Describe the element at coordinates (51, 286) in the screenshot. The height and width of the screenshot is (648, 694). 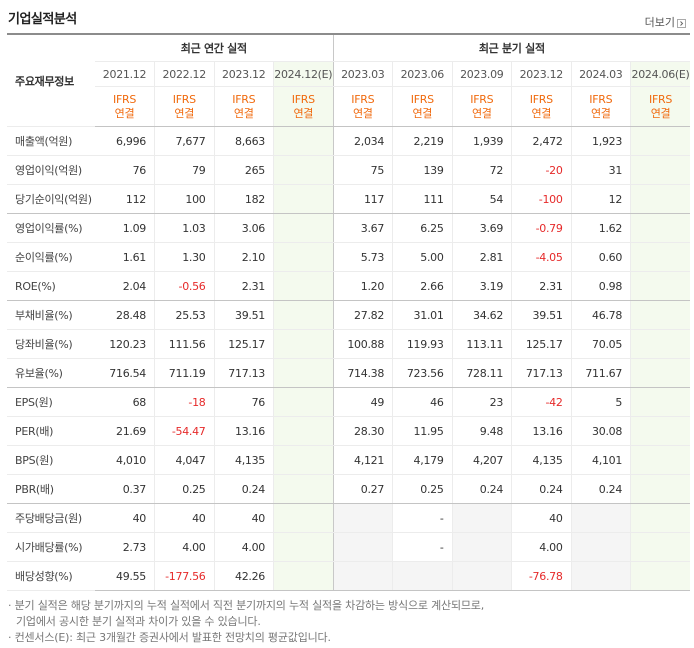
I see `row-label: ROE(%)` at that location.